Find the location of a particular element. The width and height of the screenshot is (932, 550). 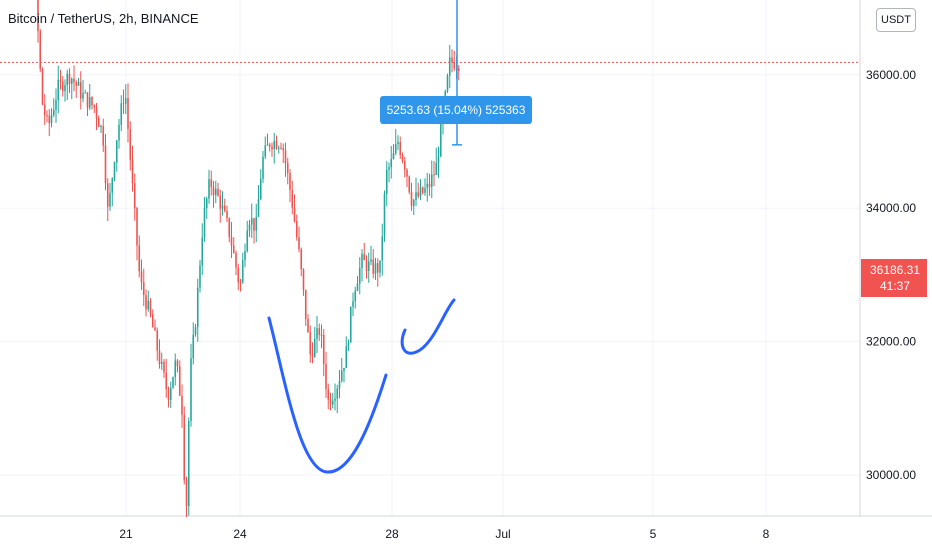

time-axis-label: 8 is located at coordinates (766, 534).